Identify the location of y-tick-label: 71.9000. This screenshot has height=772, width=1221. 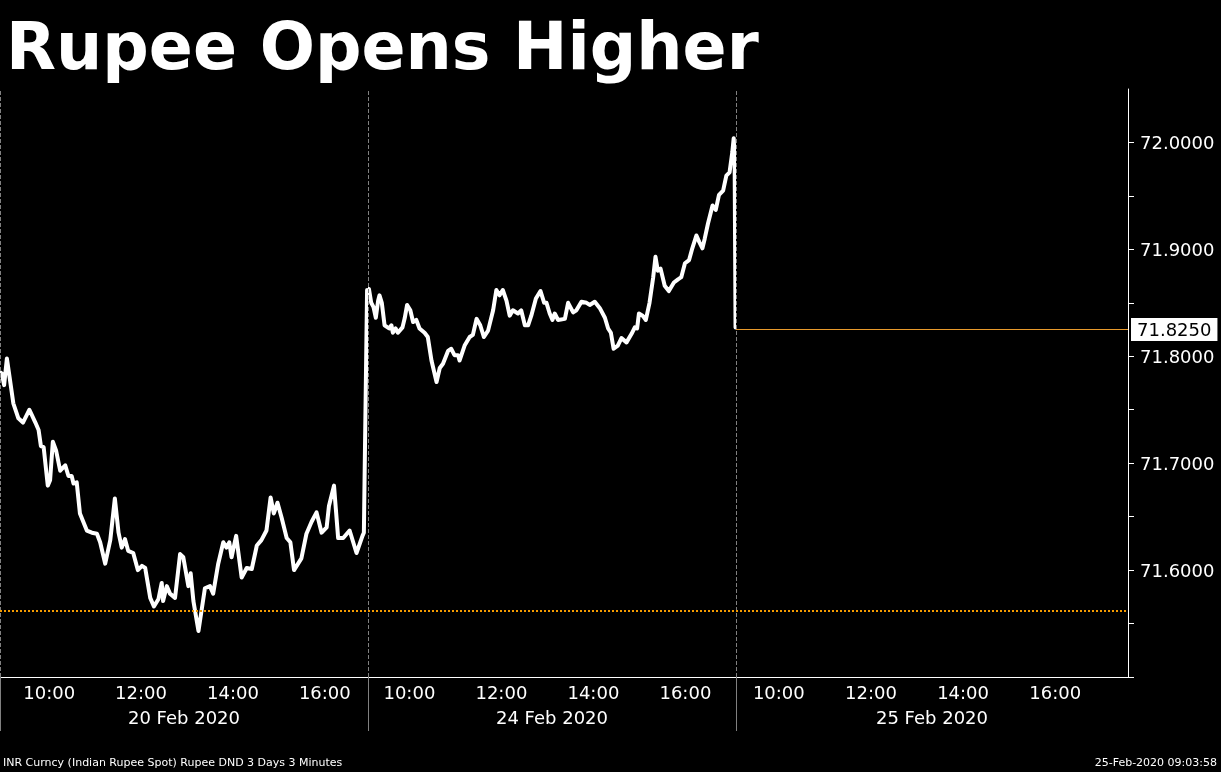
(1177, 249).